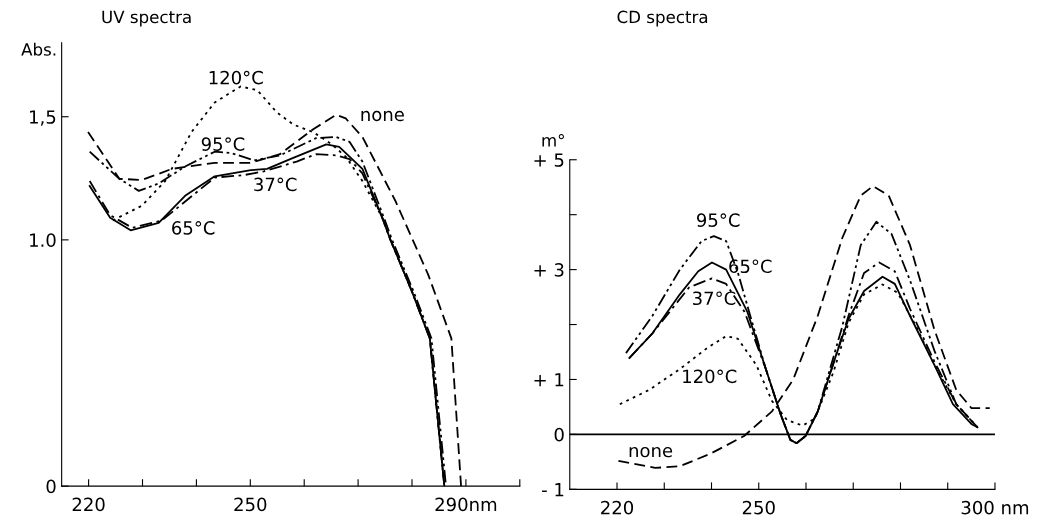 Image resolution: width=1063 pixels, height=529 pixels. Describe the element at coordinates (466, 504) in the screenshot. I see `x-tick-label: 290nm` at that location.